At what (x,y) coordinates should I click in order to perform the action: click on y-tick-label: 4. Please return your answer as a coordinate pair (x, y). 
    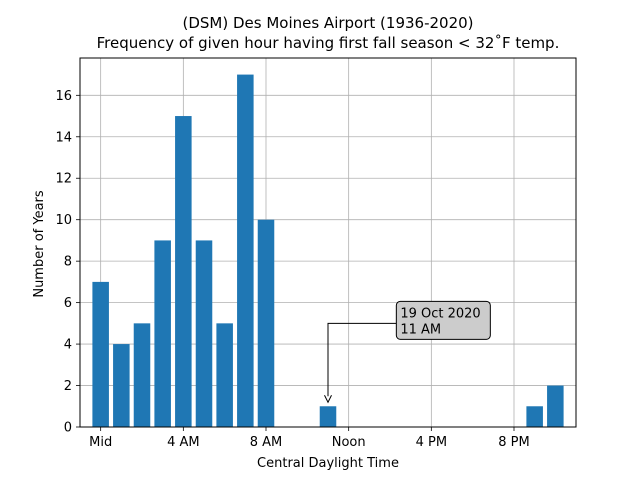
    Looking at the image, I should click on (68, 345).